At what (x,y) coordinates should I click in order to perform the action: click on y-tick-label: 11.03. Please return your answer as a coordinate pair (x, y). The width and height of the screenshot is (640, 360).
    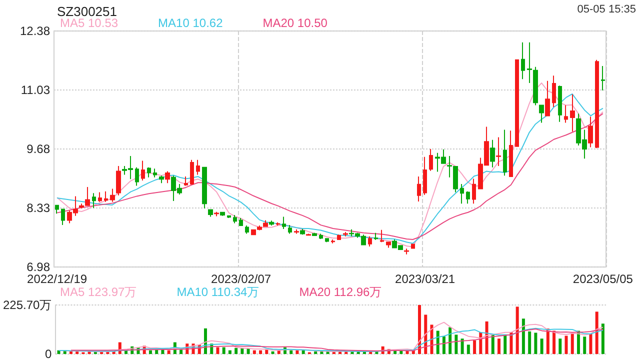
    Looking at the image, I should click on (35, 90).